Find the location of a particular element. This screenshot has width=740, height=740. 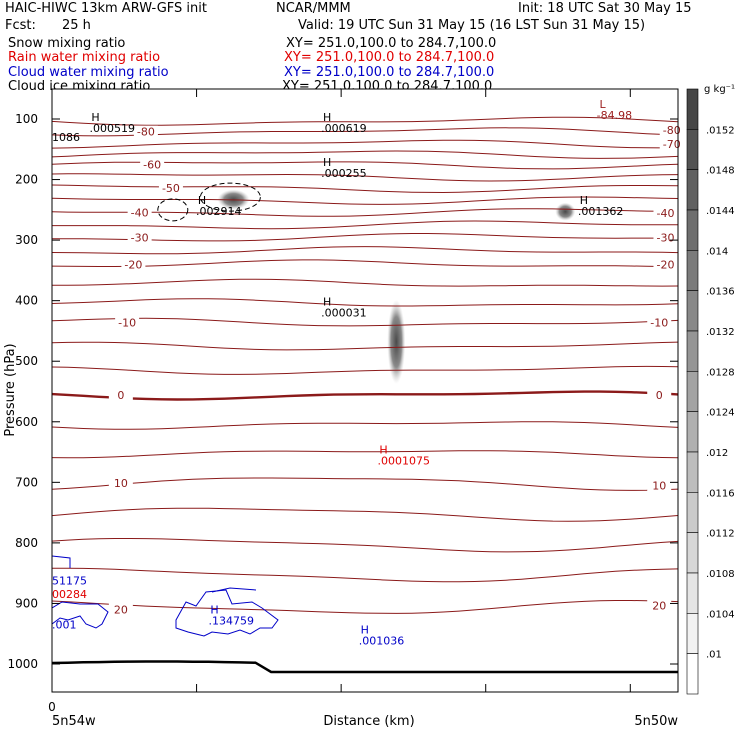

colorbar-tick-label: .014 is located at coordinates (717, 251).